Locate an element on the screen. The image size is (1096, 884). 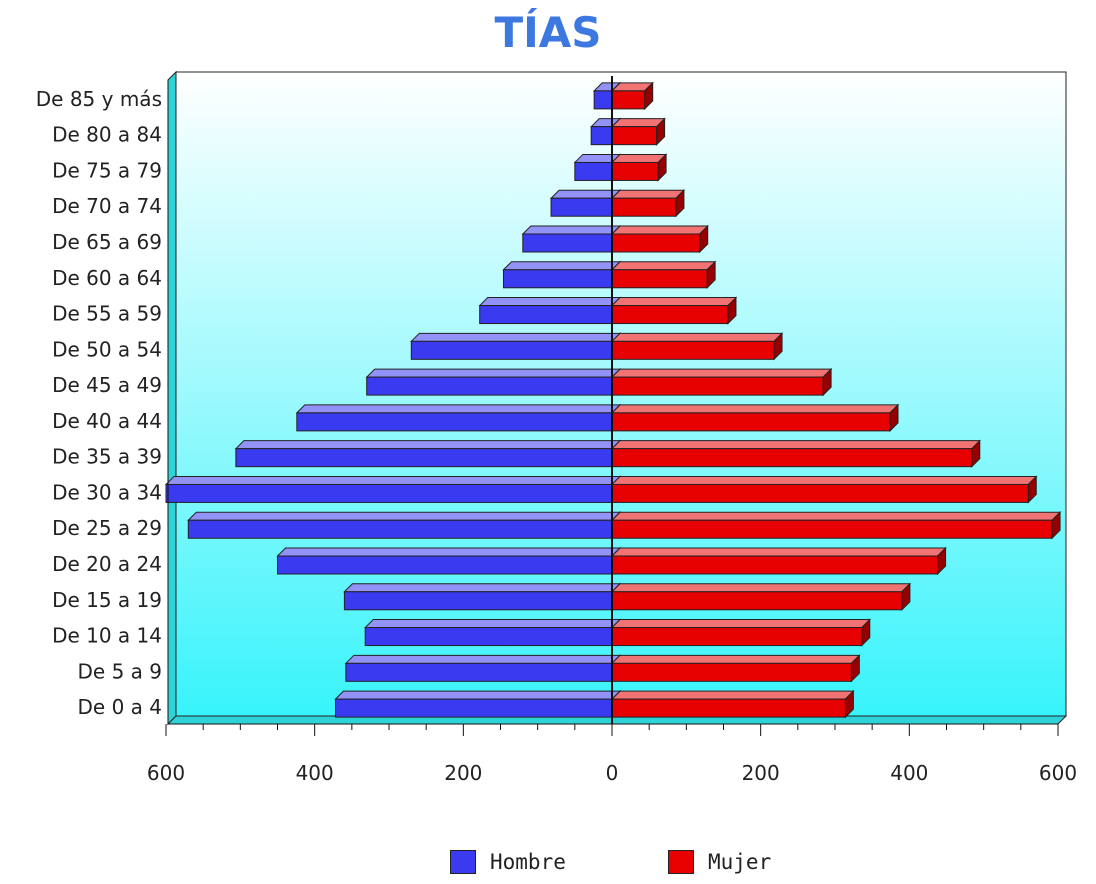
category-label: De 25 a 29 is located at coordinates (107, 528).